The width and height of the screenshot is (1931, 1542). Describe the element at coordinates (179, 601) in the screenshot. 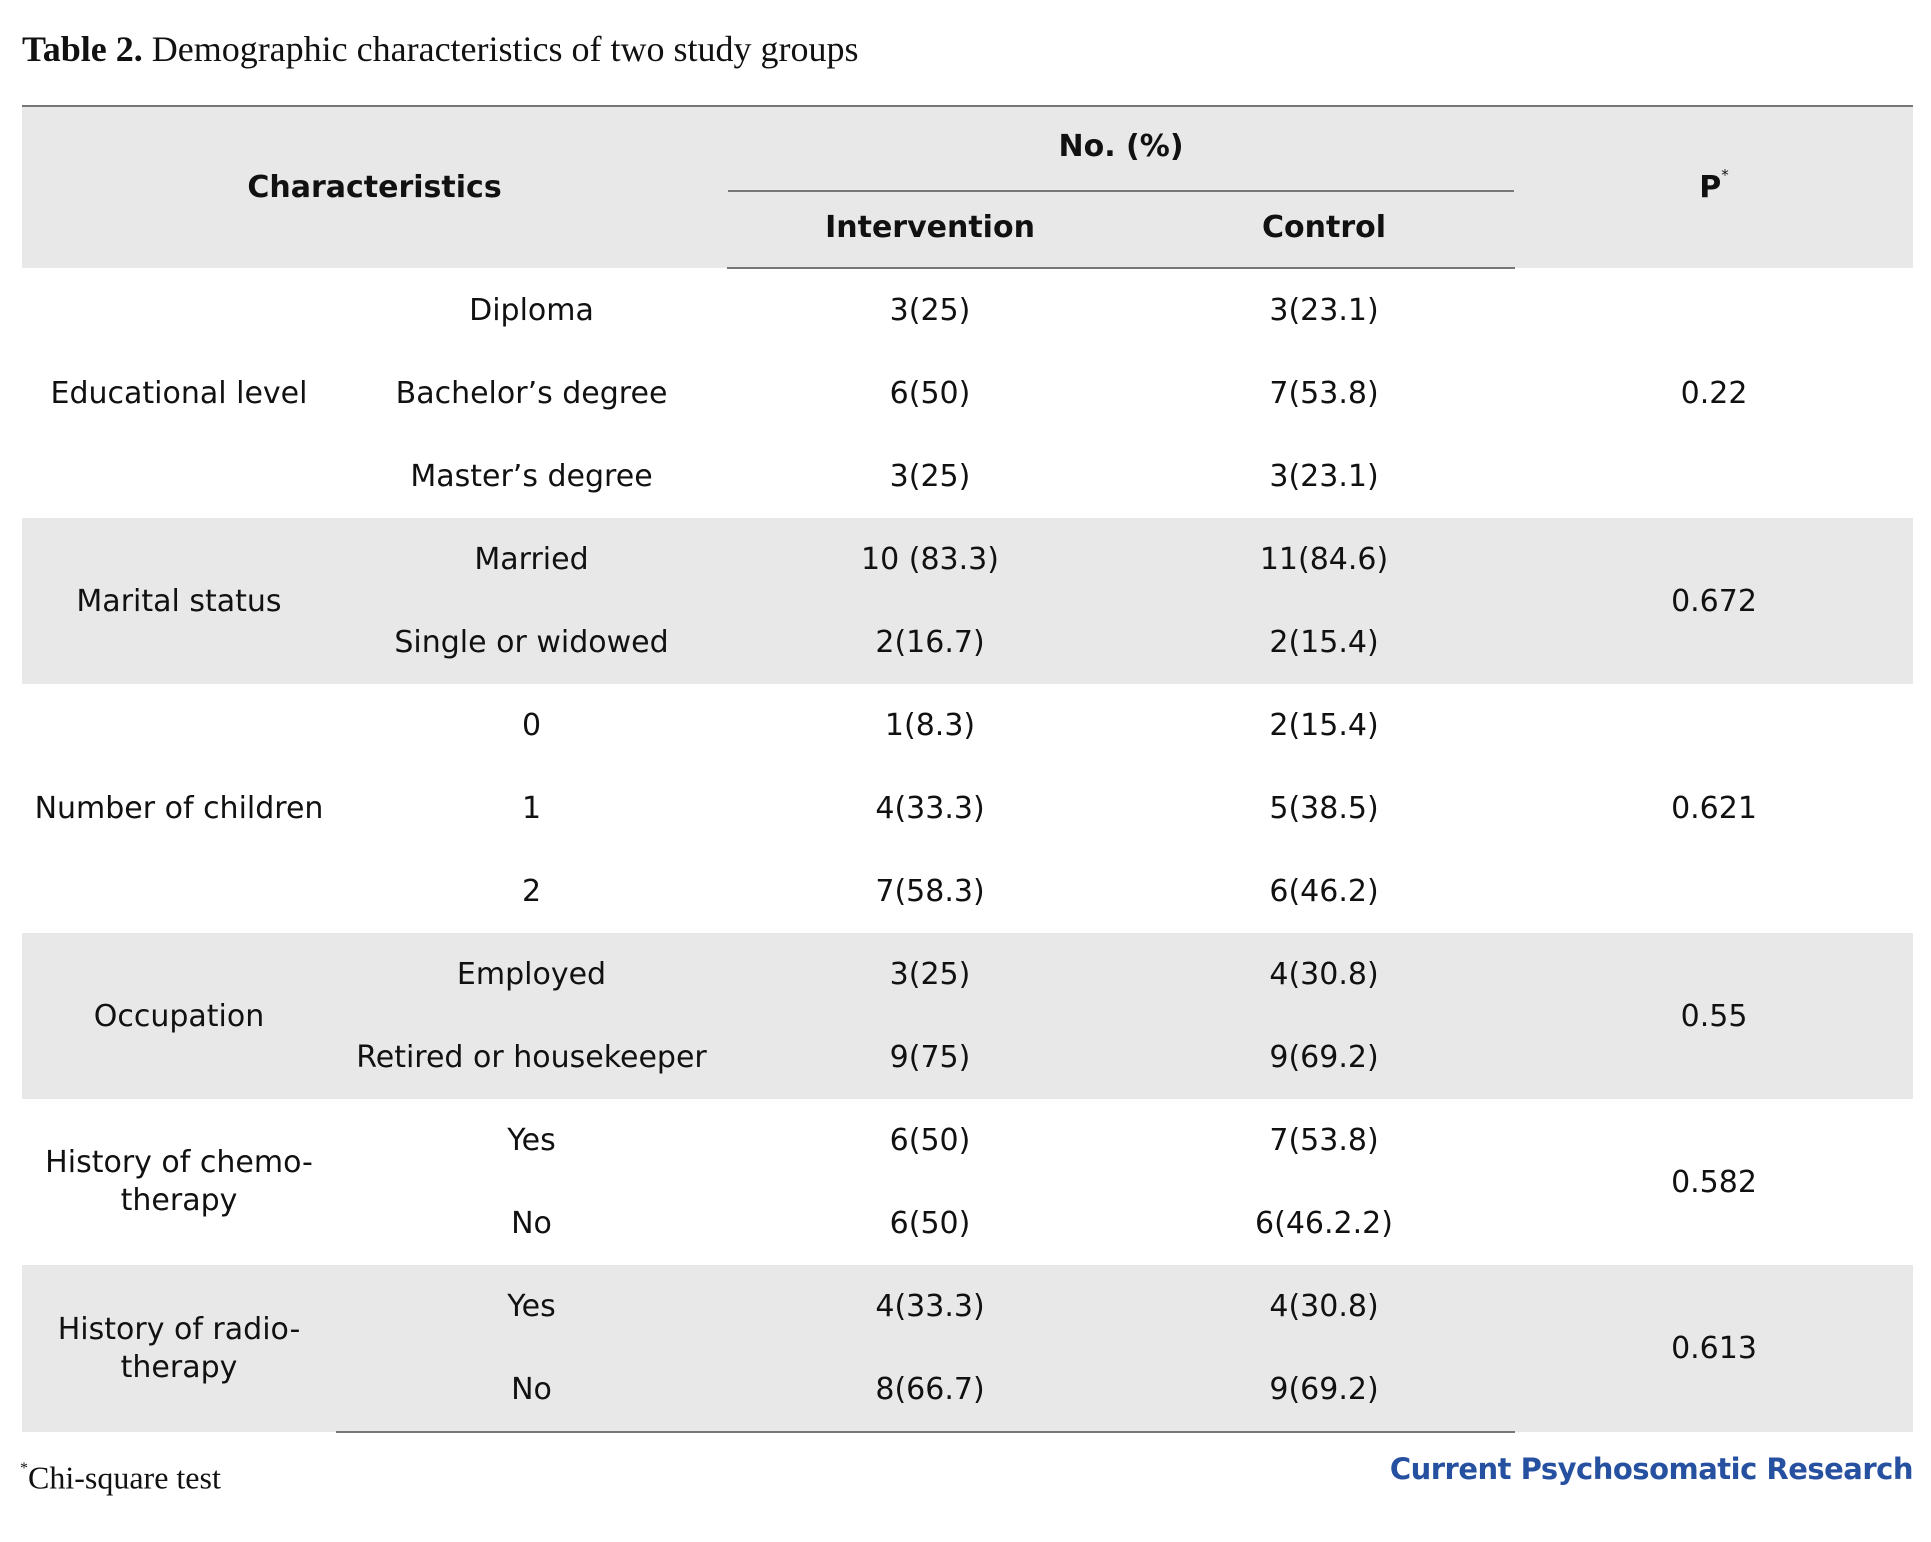

I see `group-label: Marital status` at that location.